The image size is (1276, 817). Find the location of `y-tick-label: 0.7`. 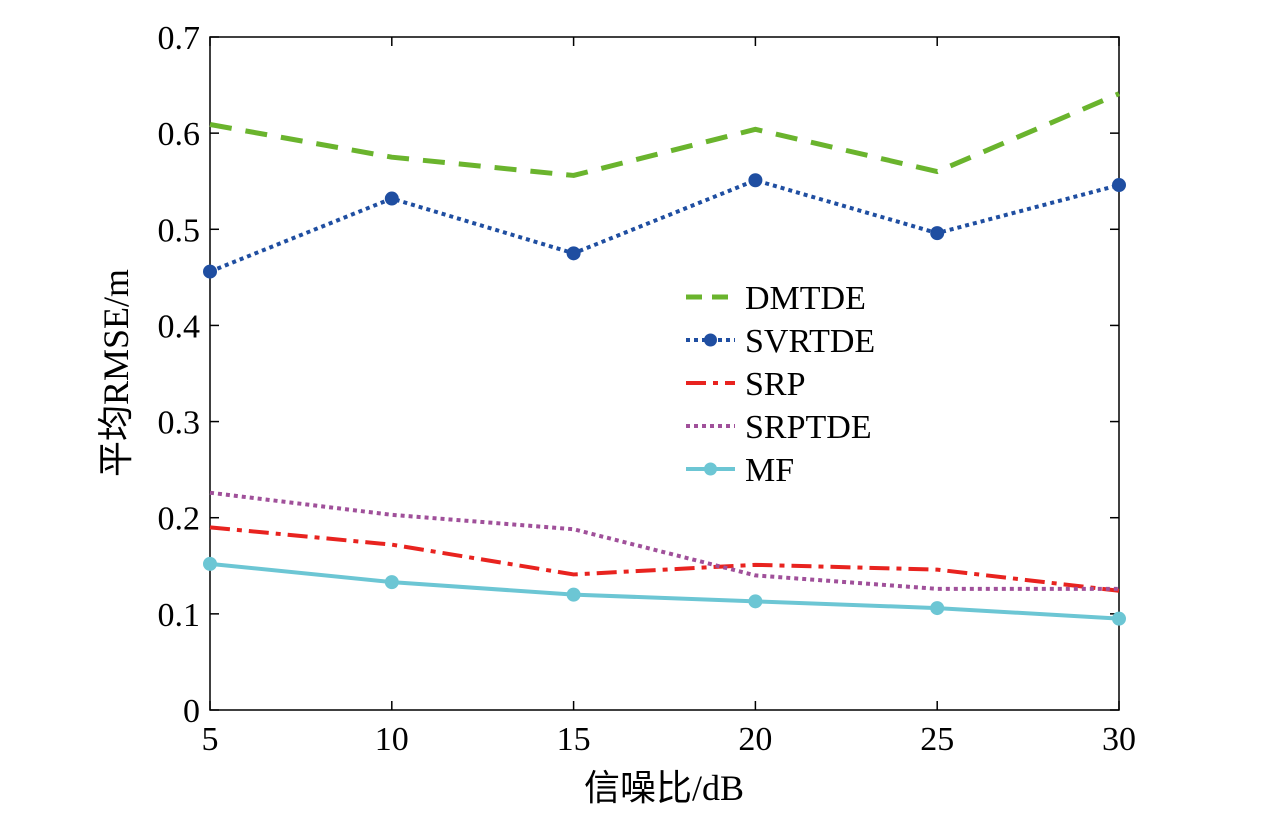

y-tick-label: 0.7 is located at coordinates (179, 38).